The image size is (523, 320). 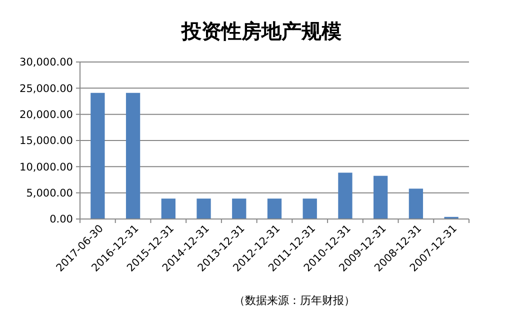 I want to click on y-tick-label: 25,000.00, so click(x=46, y=88).